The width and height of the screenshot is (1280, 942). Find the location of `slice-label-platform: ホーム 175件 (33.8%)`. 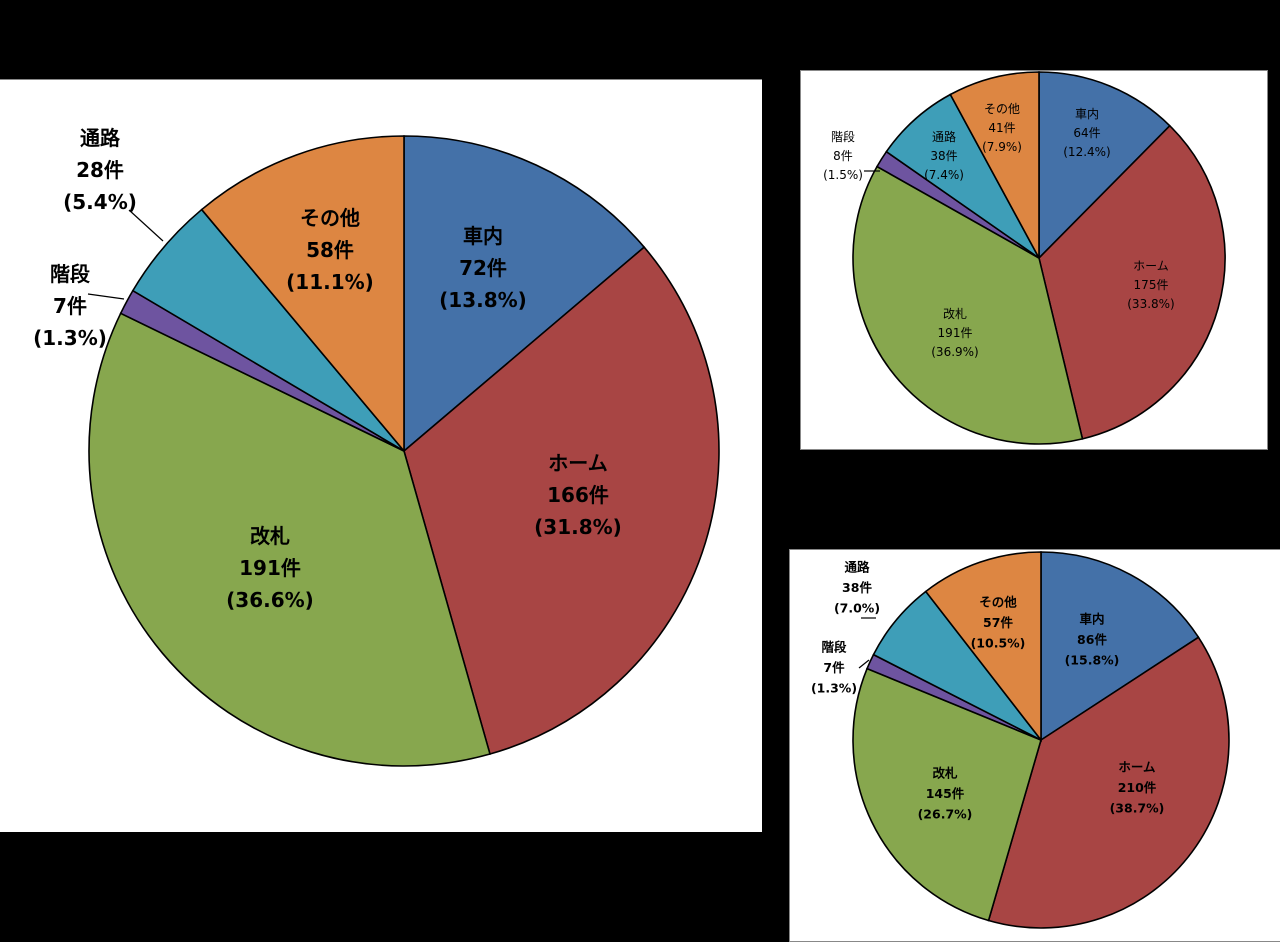

slice-label-platform: ホーム 175件 (33.8%) is located at coordinates (1150, 285).